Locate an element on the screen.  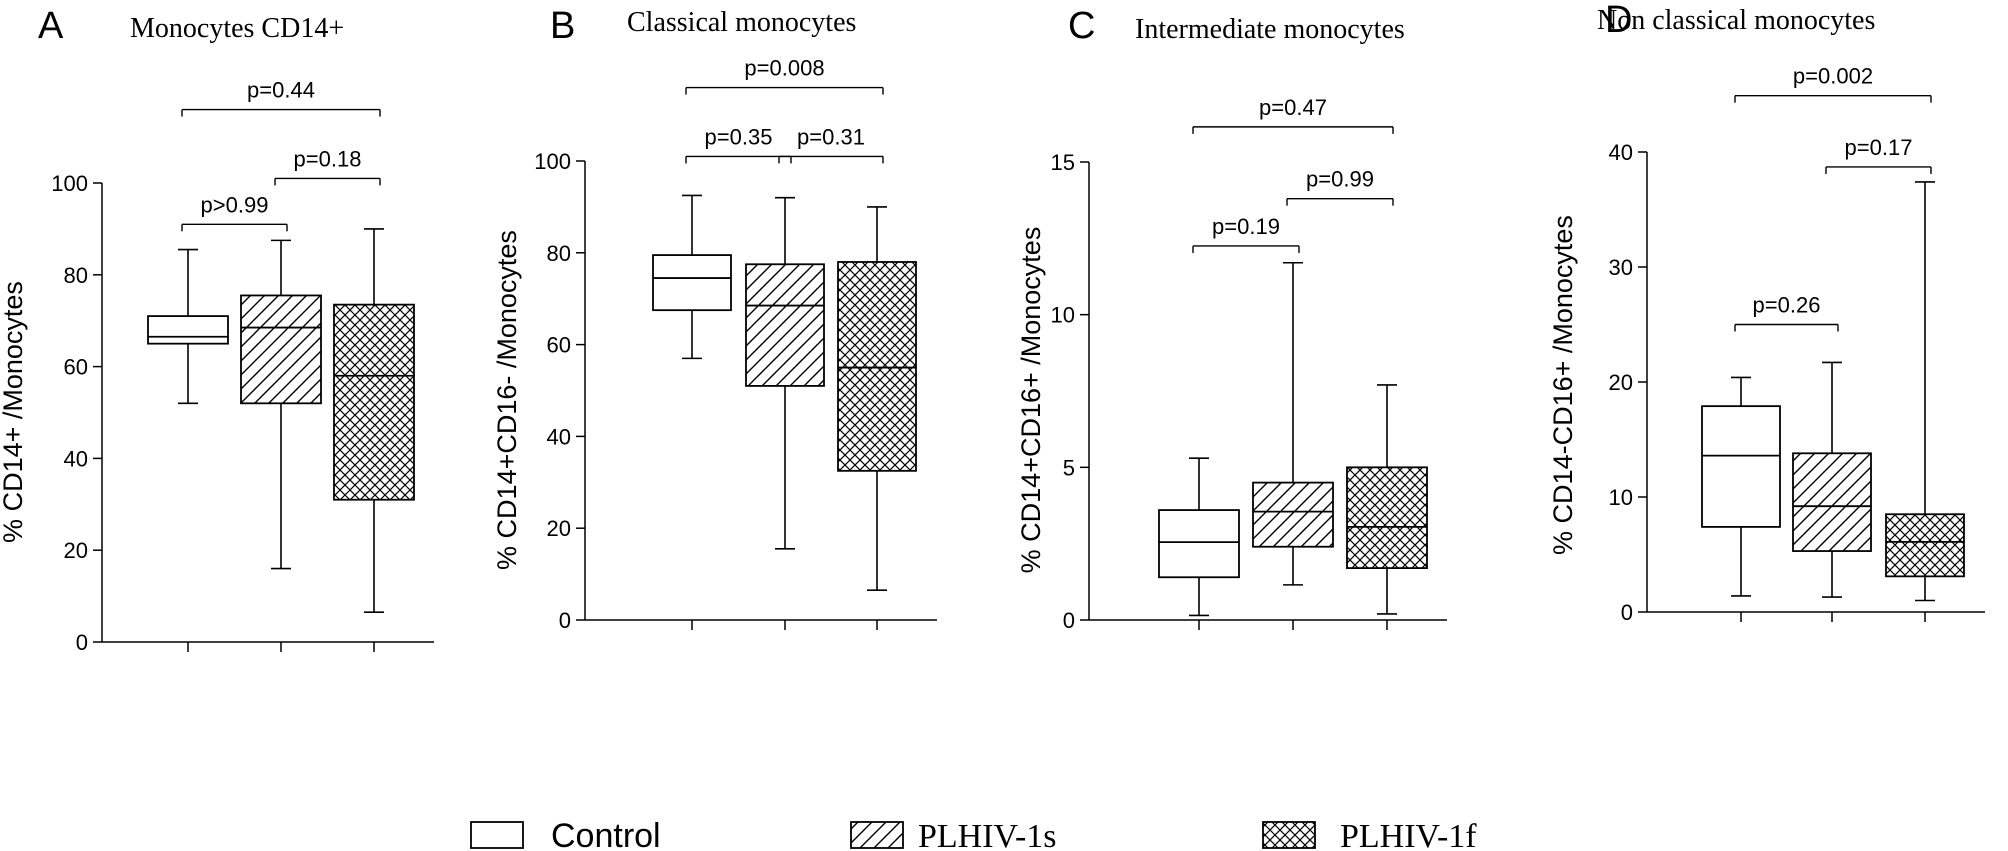
p-value-label: p=0.35 is located at coordinates (739, 136).